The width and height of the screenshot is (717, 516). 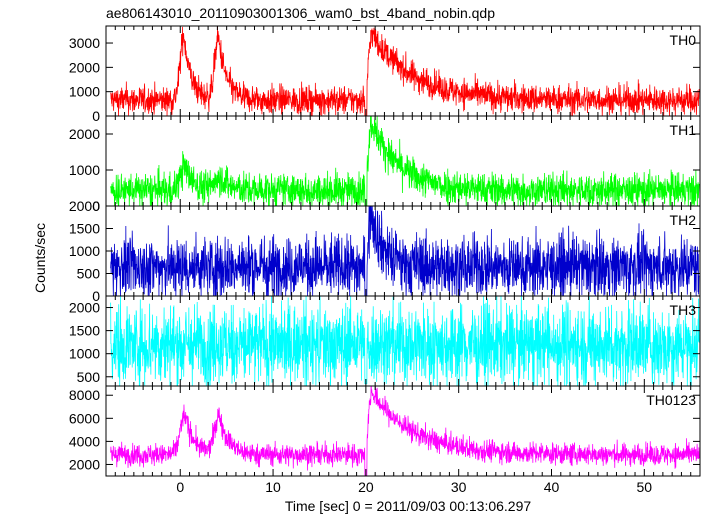 I want to click on panel-frame, so click(x=403, y=161).